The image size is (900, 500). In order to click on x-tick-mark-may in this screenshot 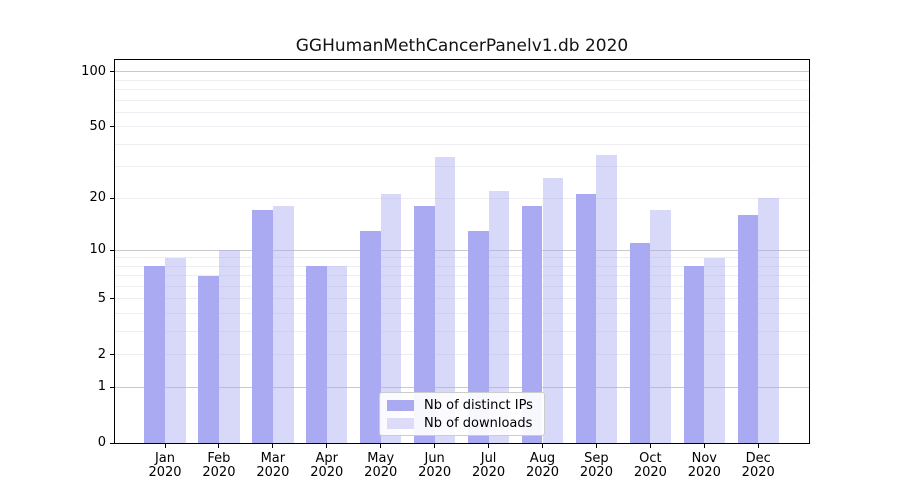, I will do `click(381, 446)`.